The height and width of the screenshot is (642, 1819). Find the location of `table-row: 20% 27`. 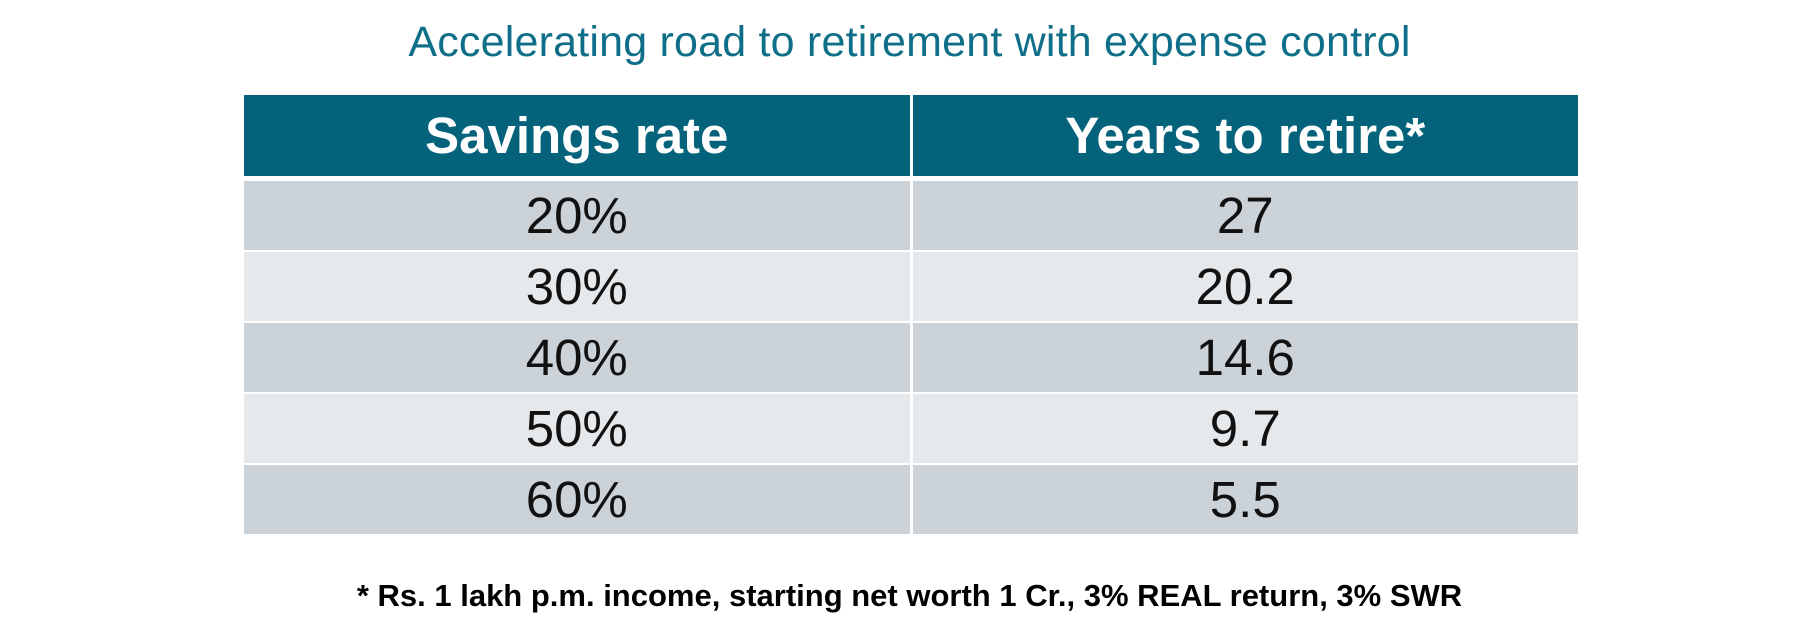

table-row: 20% 27 is located at coordinates (911, 215).